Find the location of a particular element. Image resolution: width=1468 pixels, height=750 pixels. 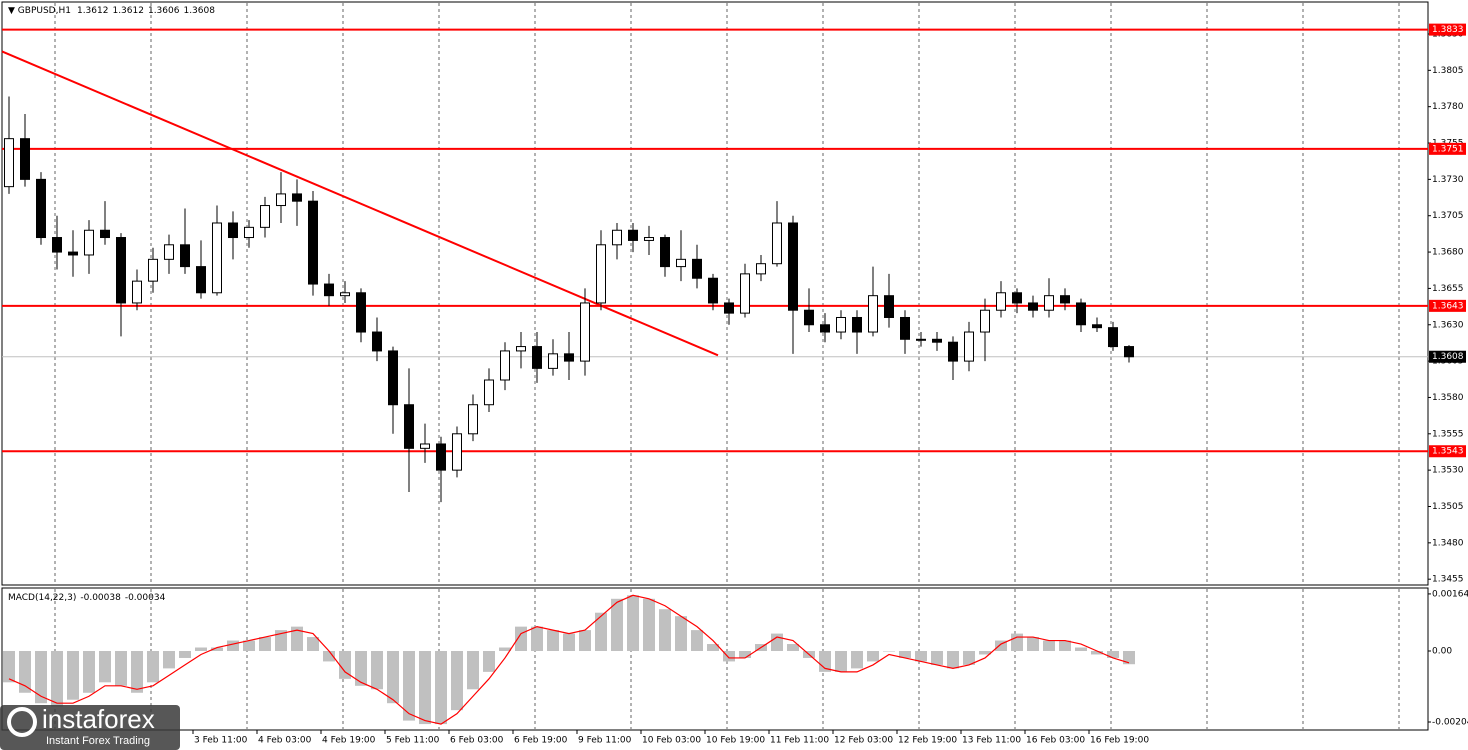

x-tick-label: 4 Feb 03:00 is located at coordinates (285, 741).